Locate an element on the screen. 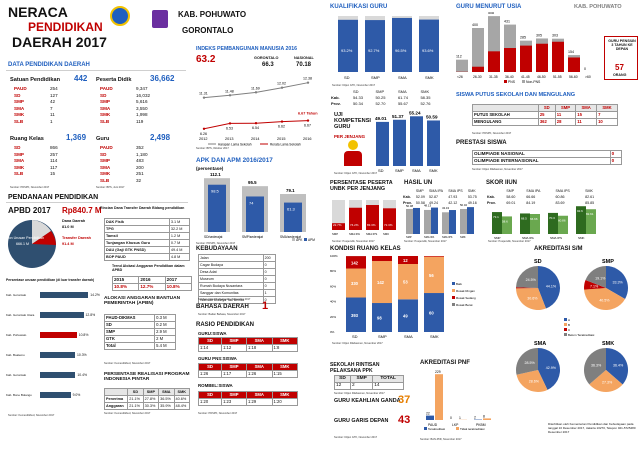 The height and width of the screenshot is (453, 640). hasil-un-category: SMA IPA is located at coordinates (429, 237).